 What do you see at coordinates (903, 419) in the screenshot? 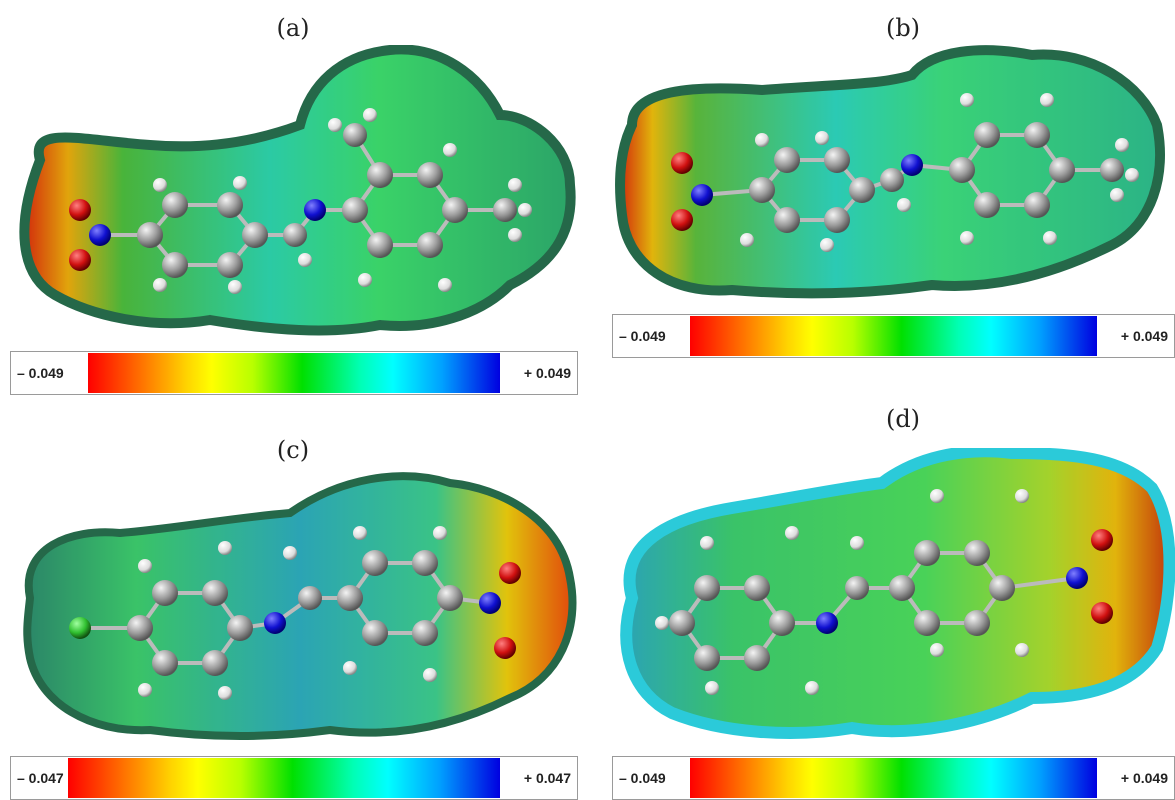
I see `panel-d-label: (d)` at bounding box center [903, 419].